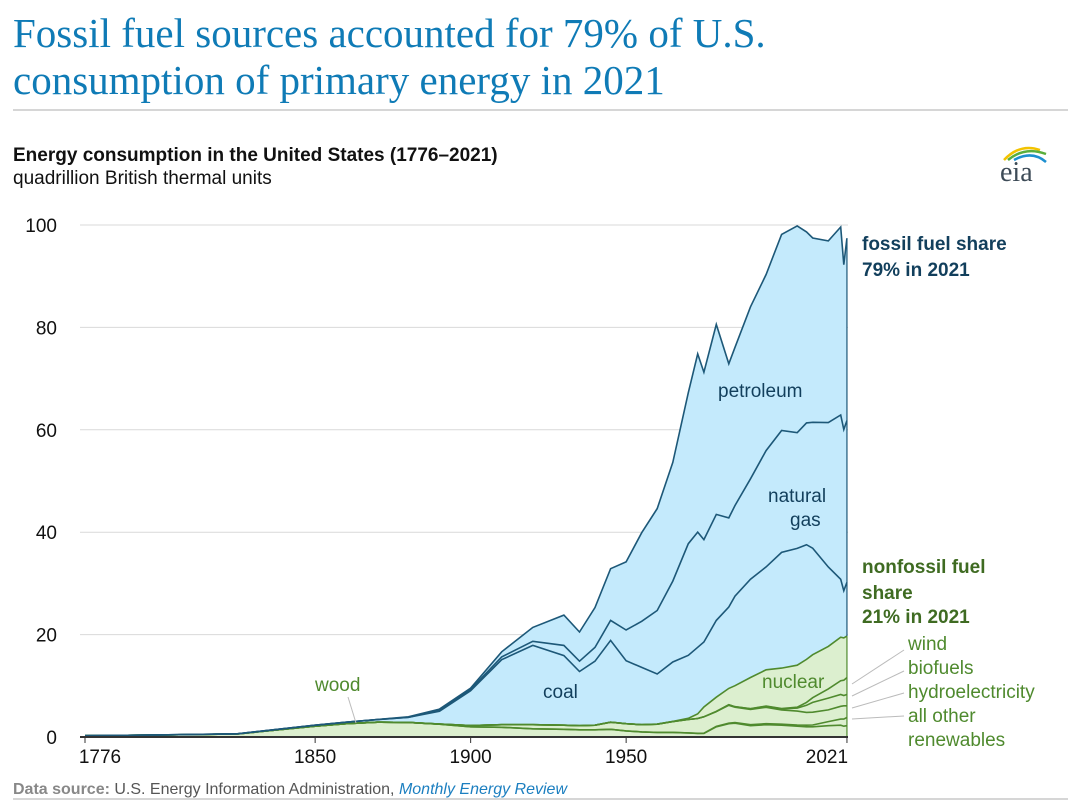  What do you see at coordinates (339, 80) in the screenshot?
I see `page-title-line2: consumption of primary energy in 2021` at bounding box center [339, 80].